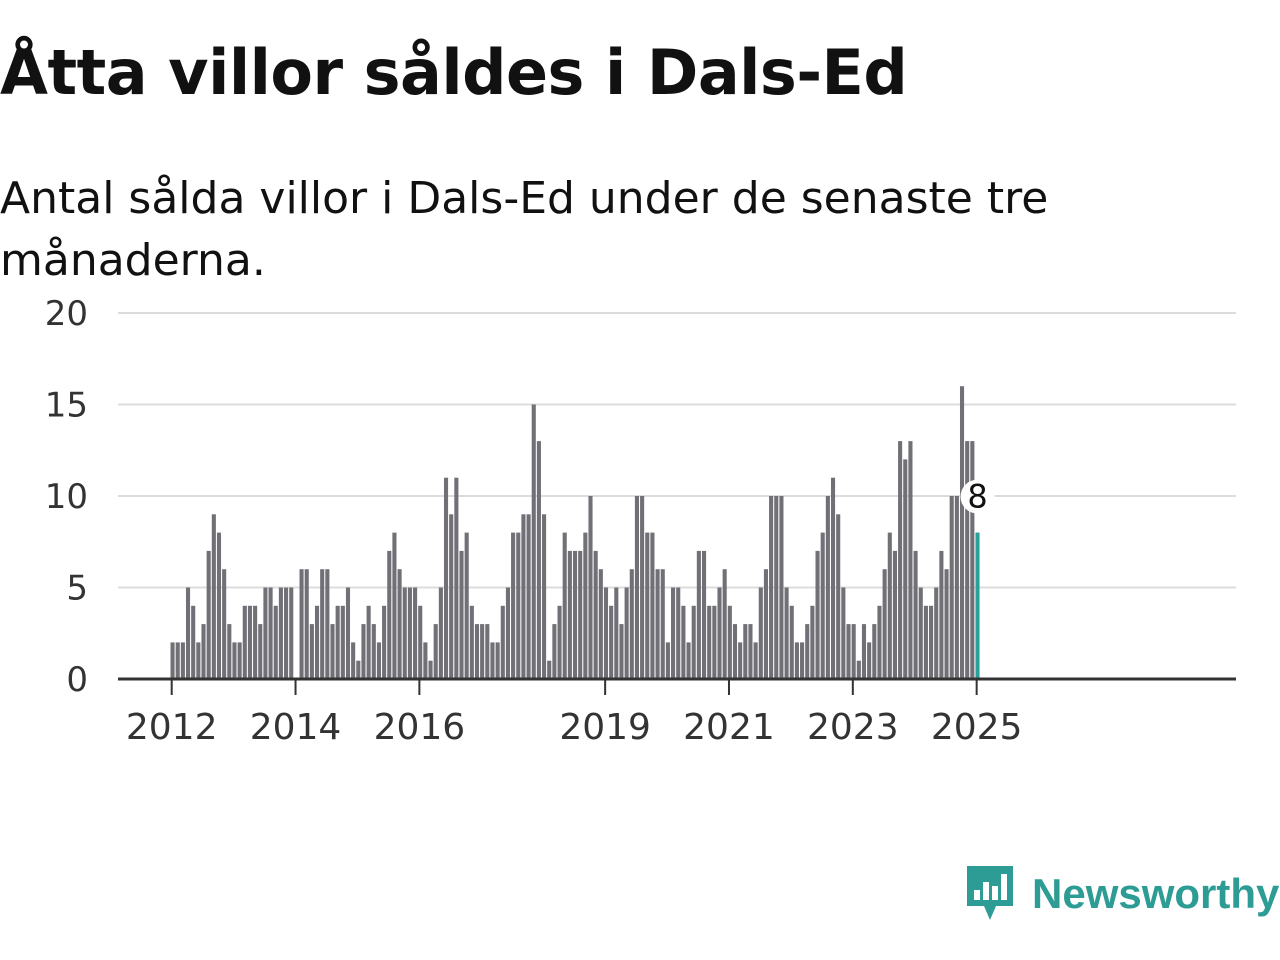 The width and height of the screenshot is (1280, 960). I want to click on y-axis-ticks: 0 5 10 15 20, so click(66, 497).